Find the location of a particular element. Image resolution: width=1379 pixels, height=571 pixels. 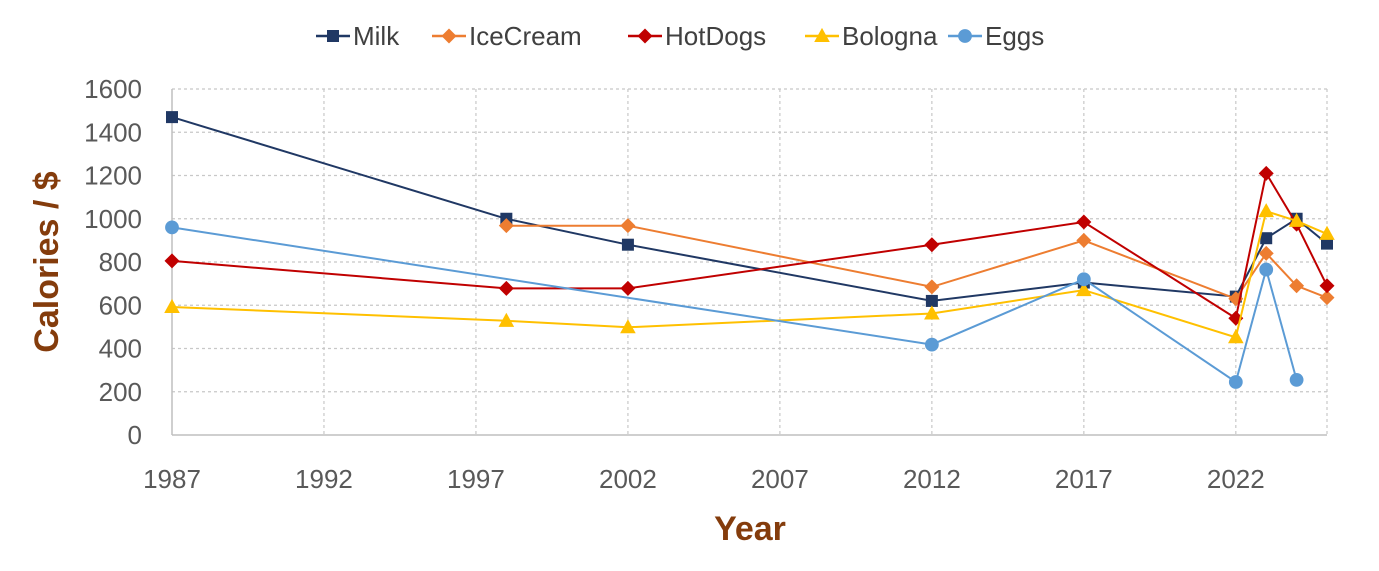

x-tick-label: 2007 is located at coordinates (780, 479).